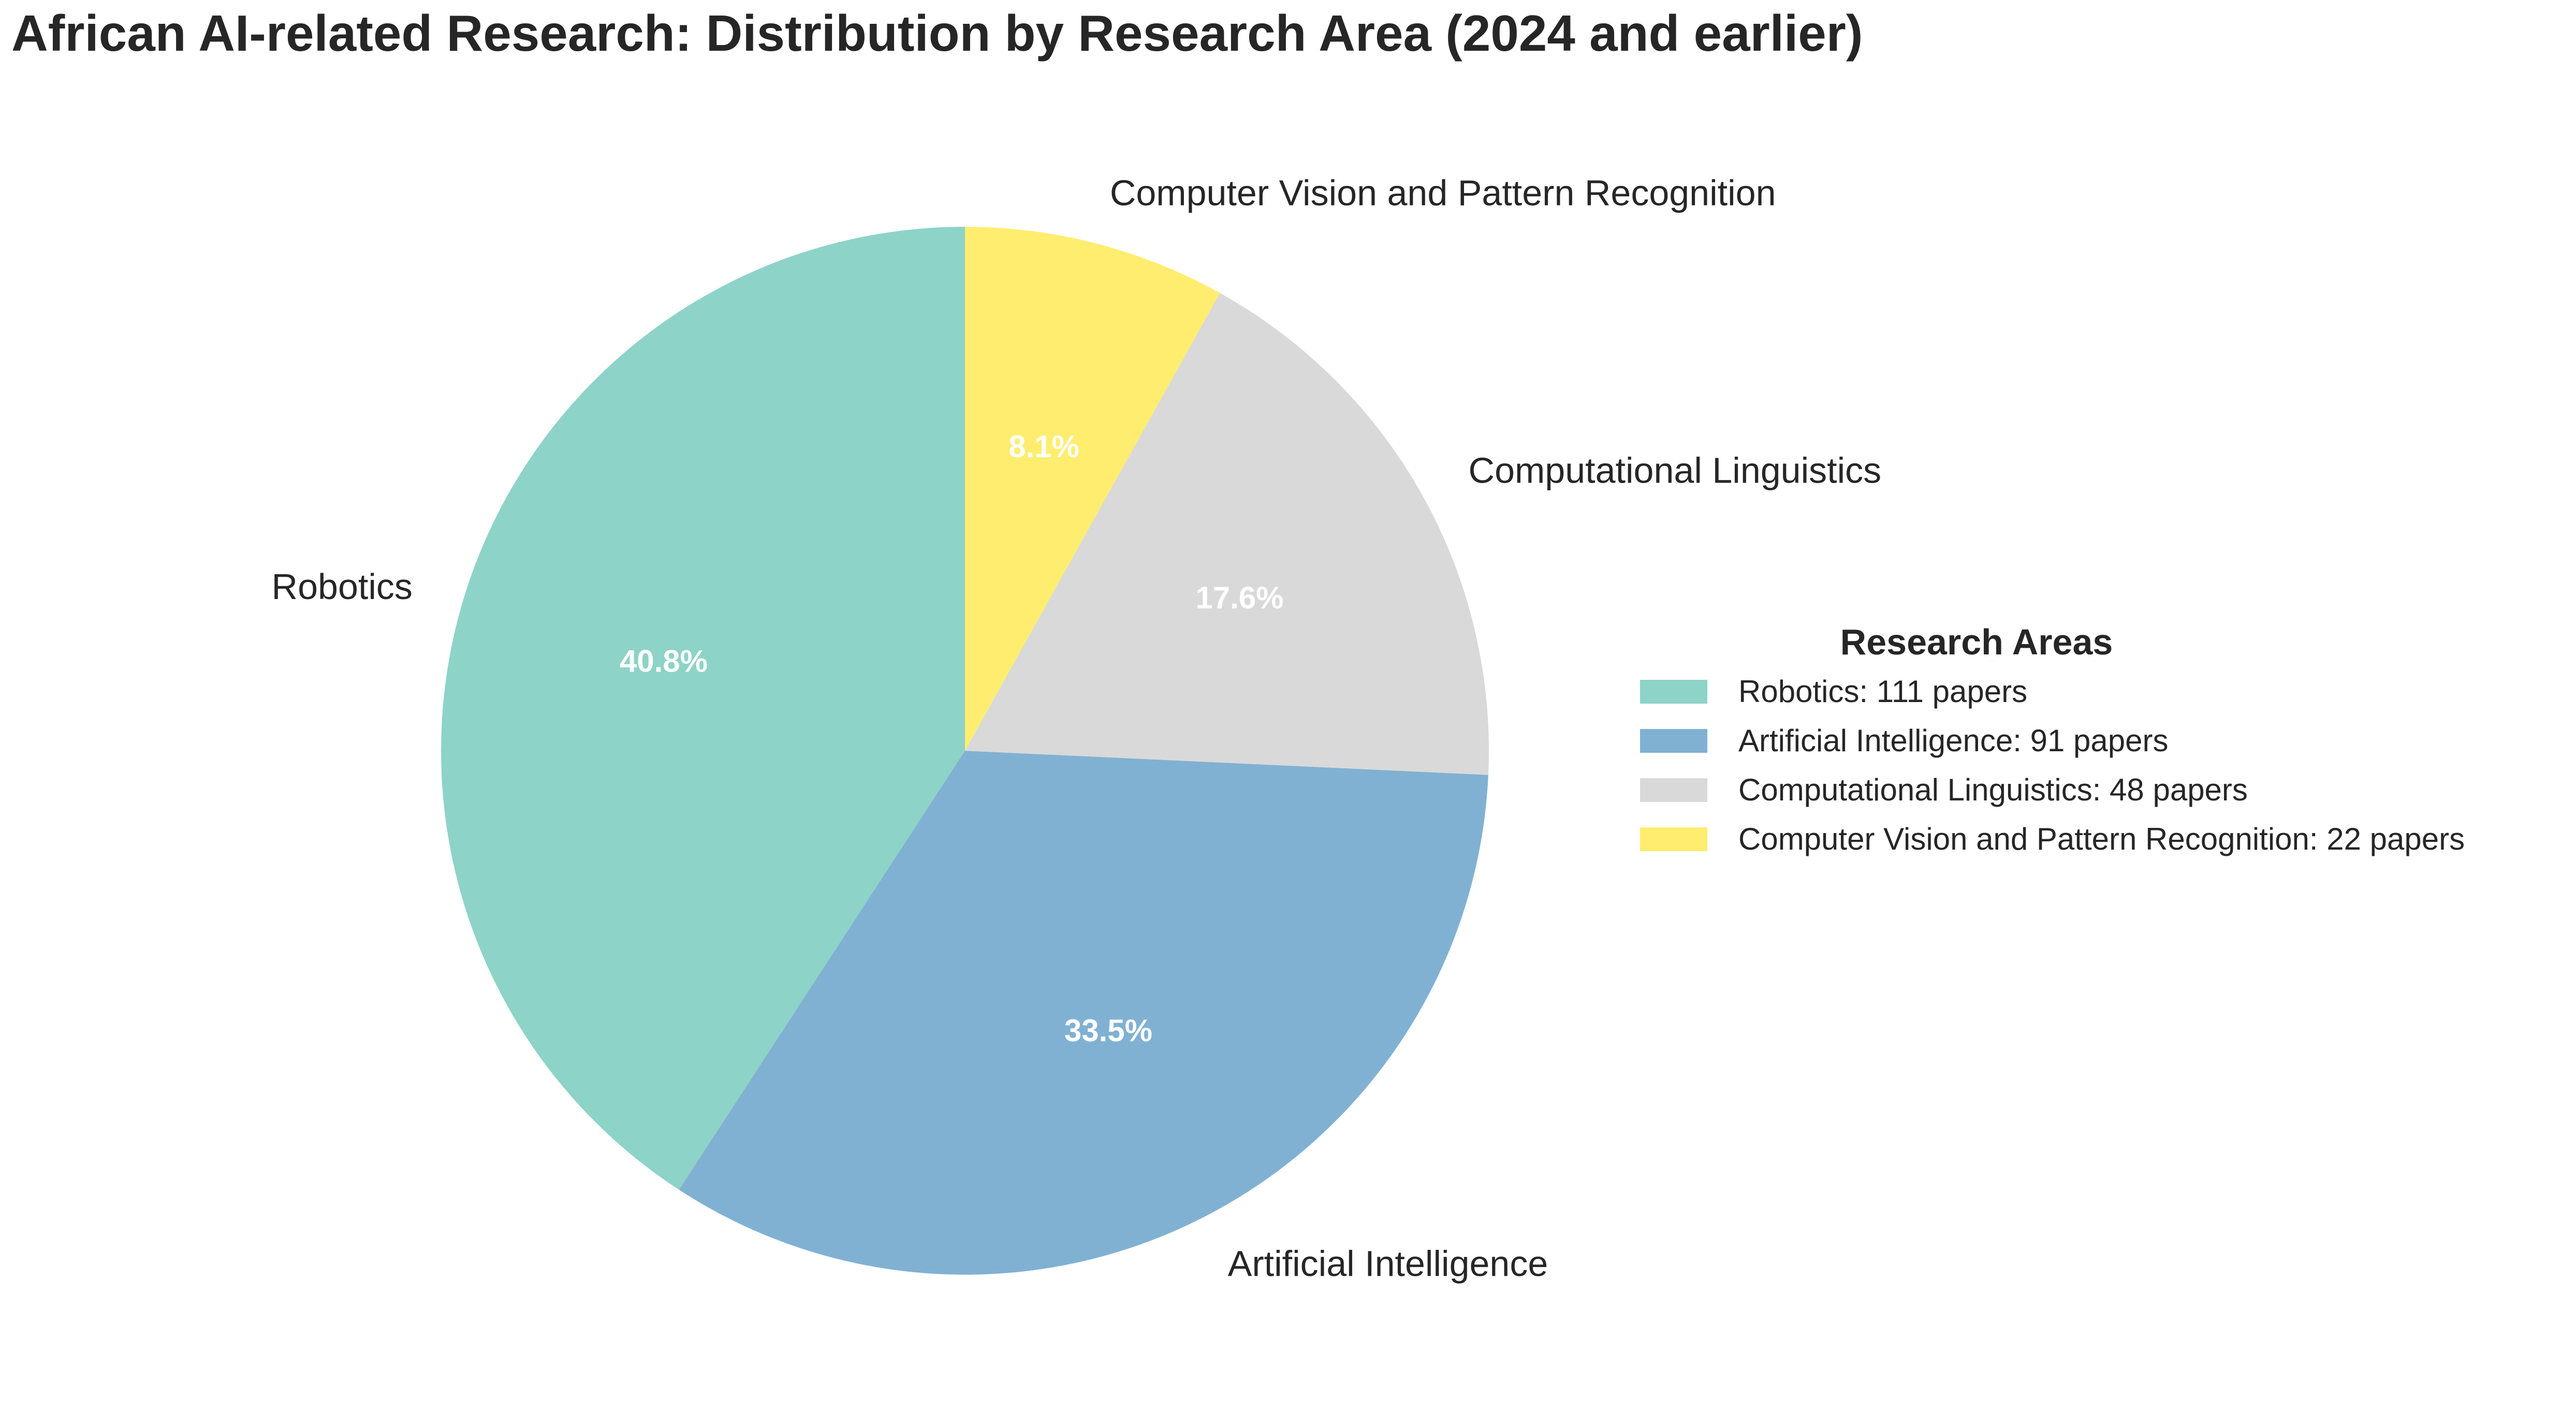 This screenshot has width=2576, height=1415. Describe the element at coordinates (1043, 446) in the screenshot. I see `slice-percent-label: 8.1%` at that location.